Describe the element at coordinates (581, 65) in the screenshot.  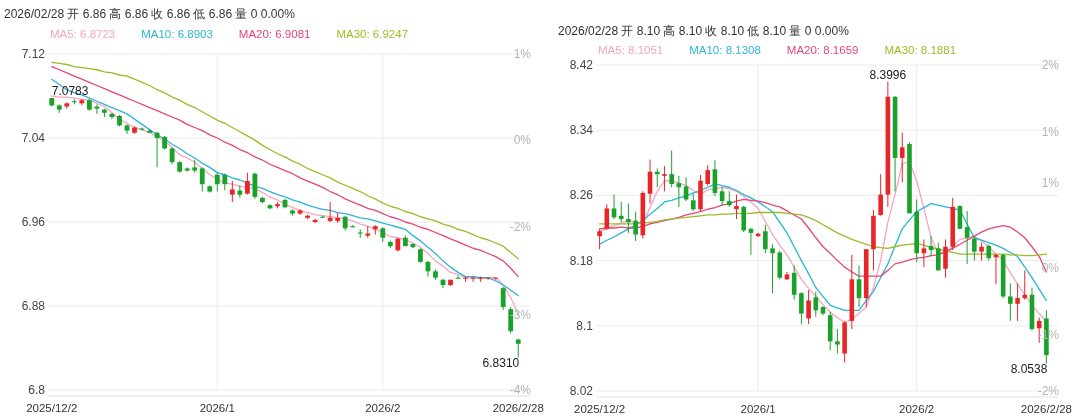
I see `y-tick-label: 8.42` at that location.